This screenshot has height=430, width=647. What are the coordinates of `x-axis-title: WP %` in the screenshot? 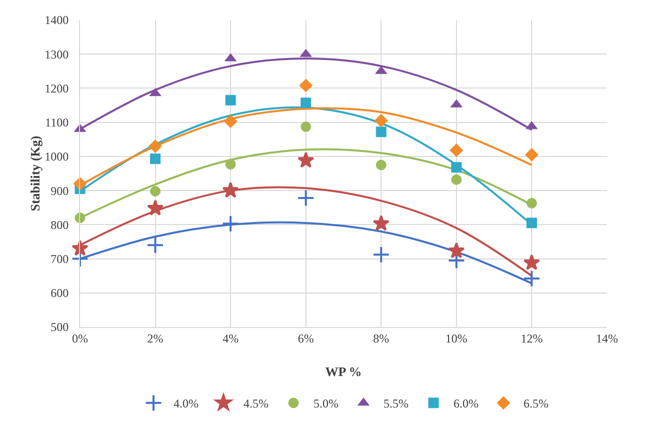 It's located at (343, 371).